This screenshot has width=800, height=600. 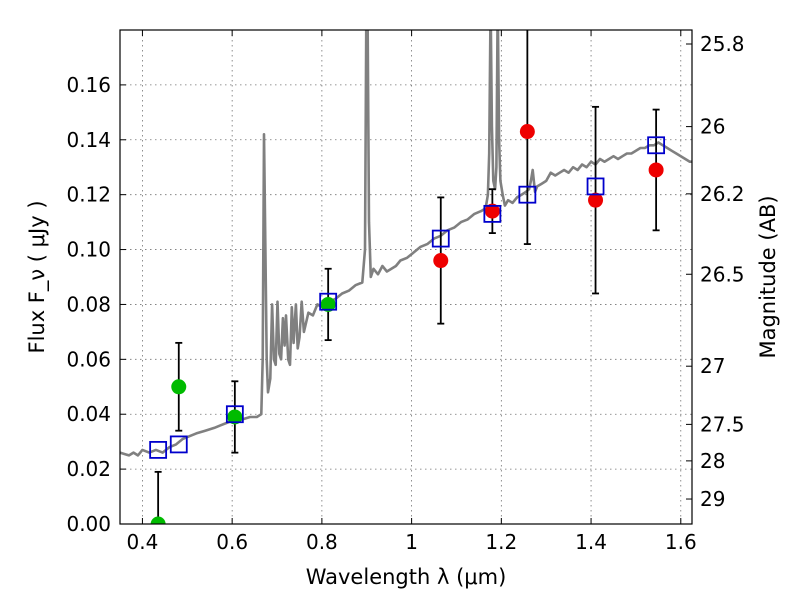 I want to click on y-tick-label: 0.00, so click(x=88, y=524).